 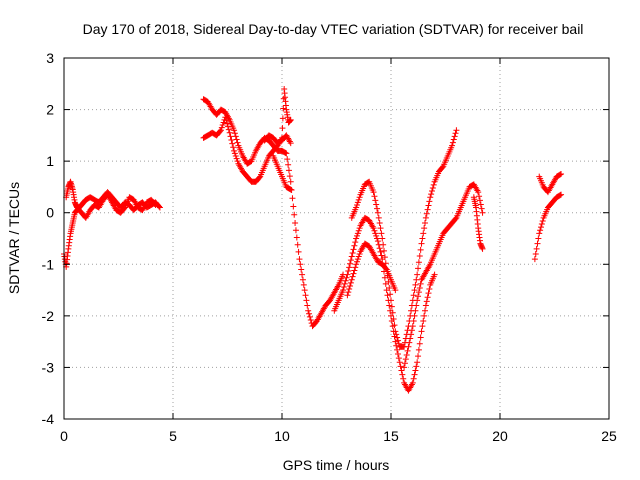 I want to click on y-tick-label: -3, so click(x=48, y=367).